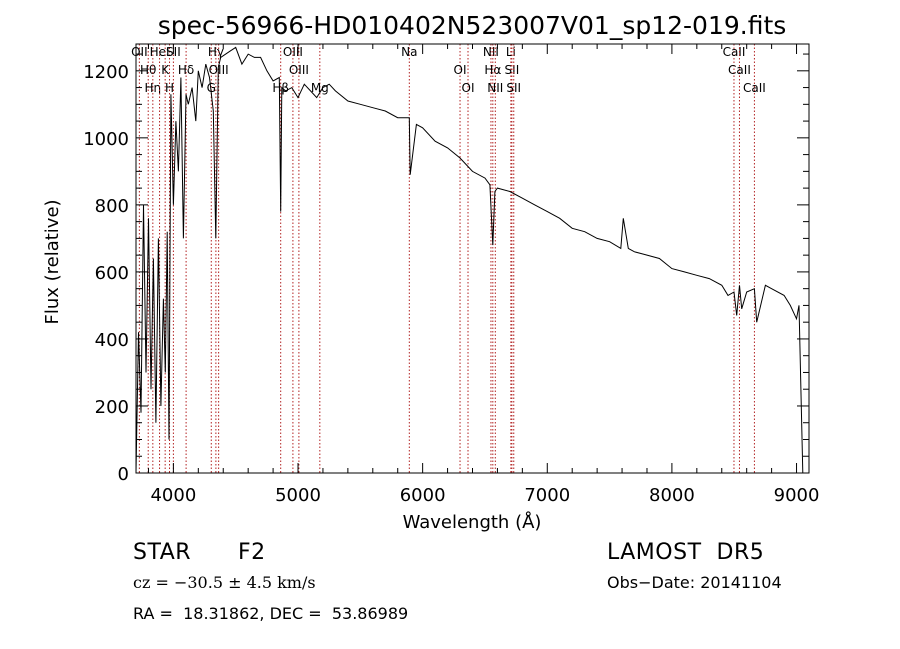 The height and width of the screenshot is (649, 900). What do you see at coordinates (112, 340) in the screenshot?
I see `y-tick-label: 400` at bounding box center [112, 340].